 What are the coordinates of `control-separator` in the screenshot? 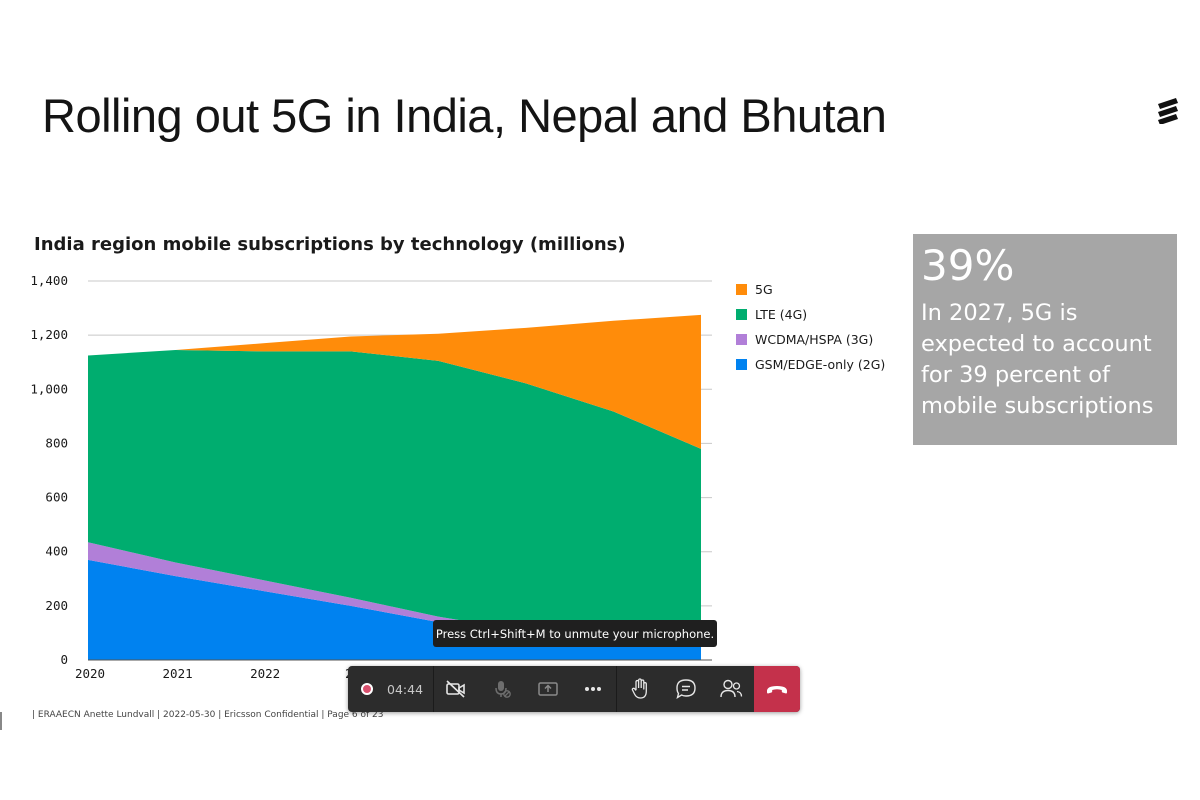 It's located at (617, 689).